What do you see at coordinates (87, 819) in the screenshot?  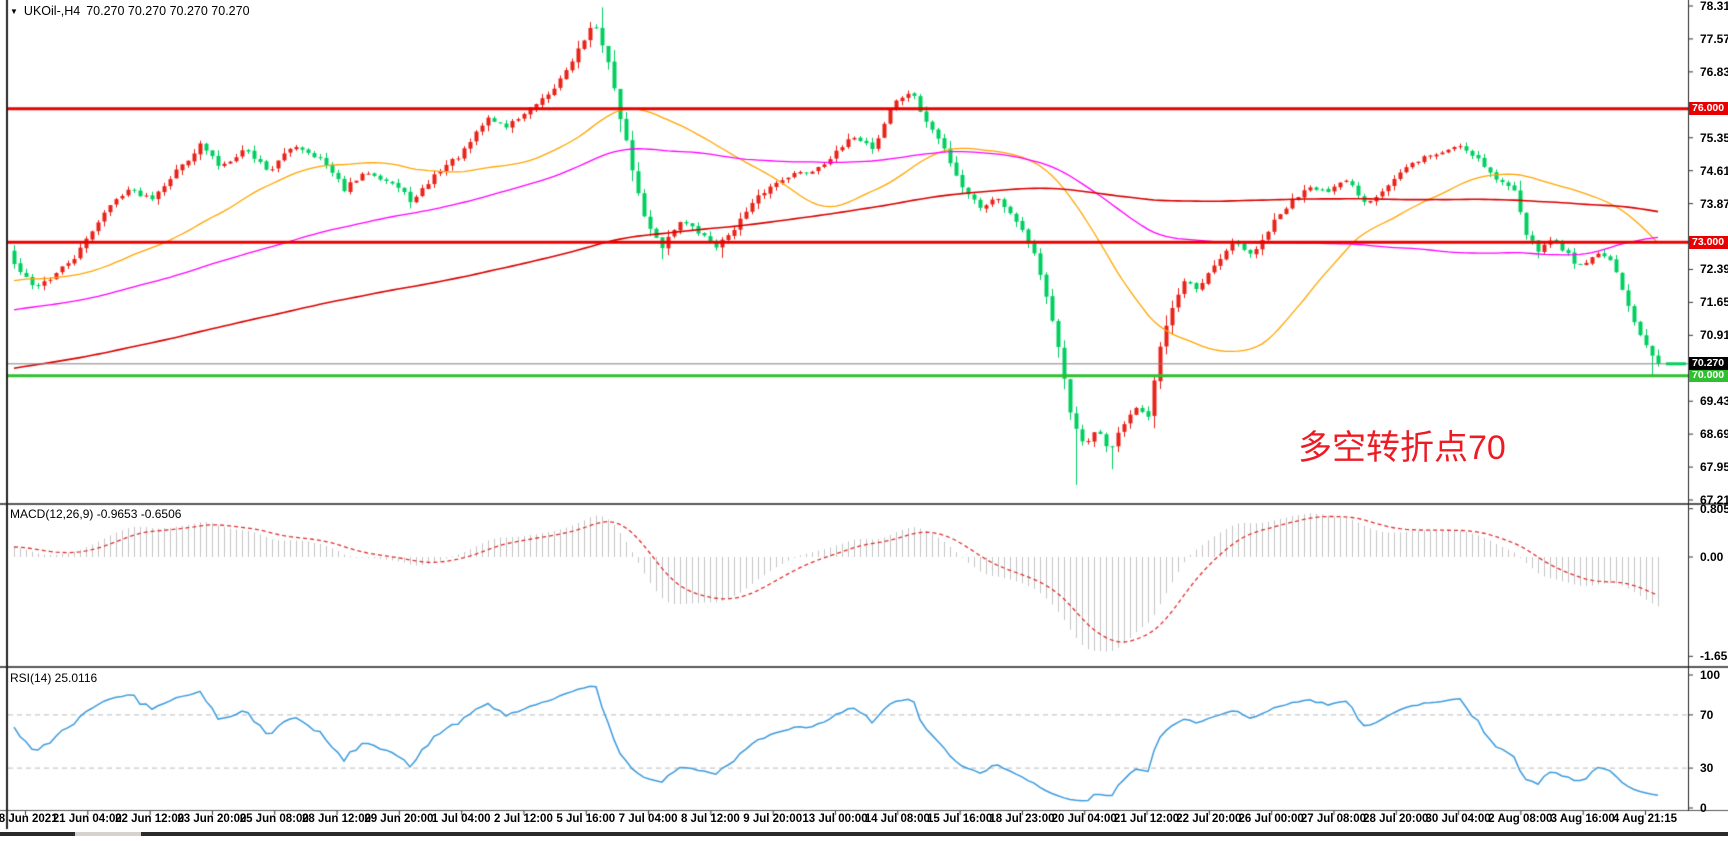 I see `time-axis-label: 21 Jun 04:00` at bounding box center [87, 819].